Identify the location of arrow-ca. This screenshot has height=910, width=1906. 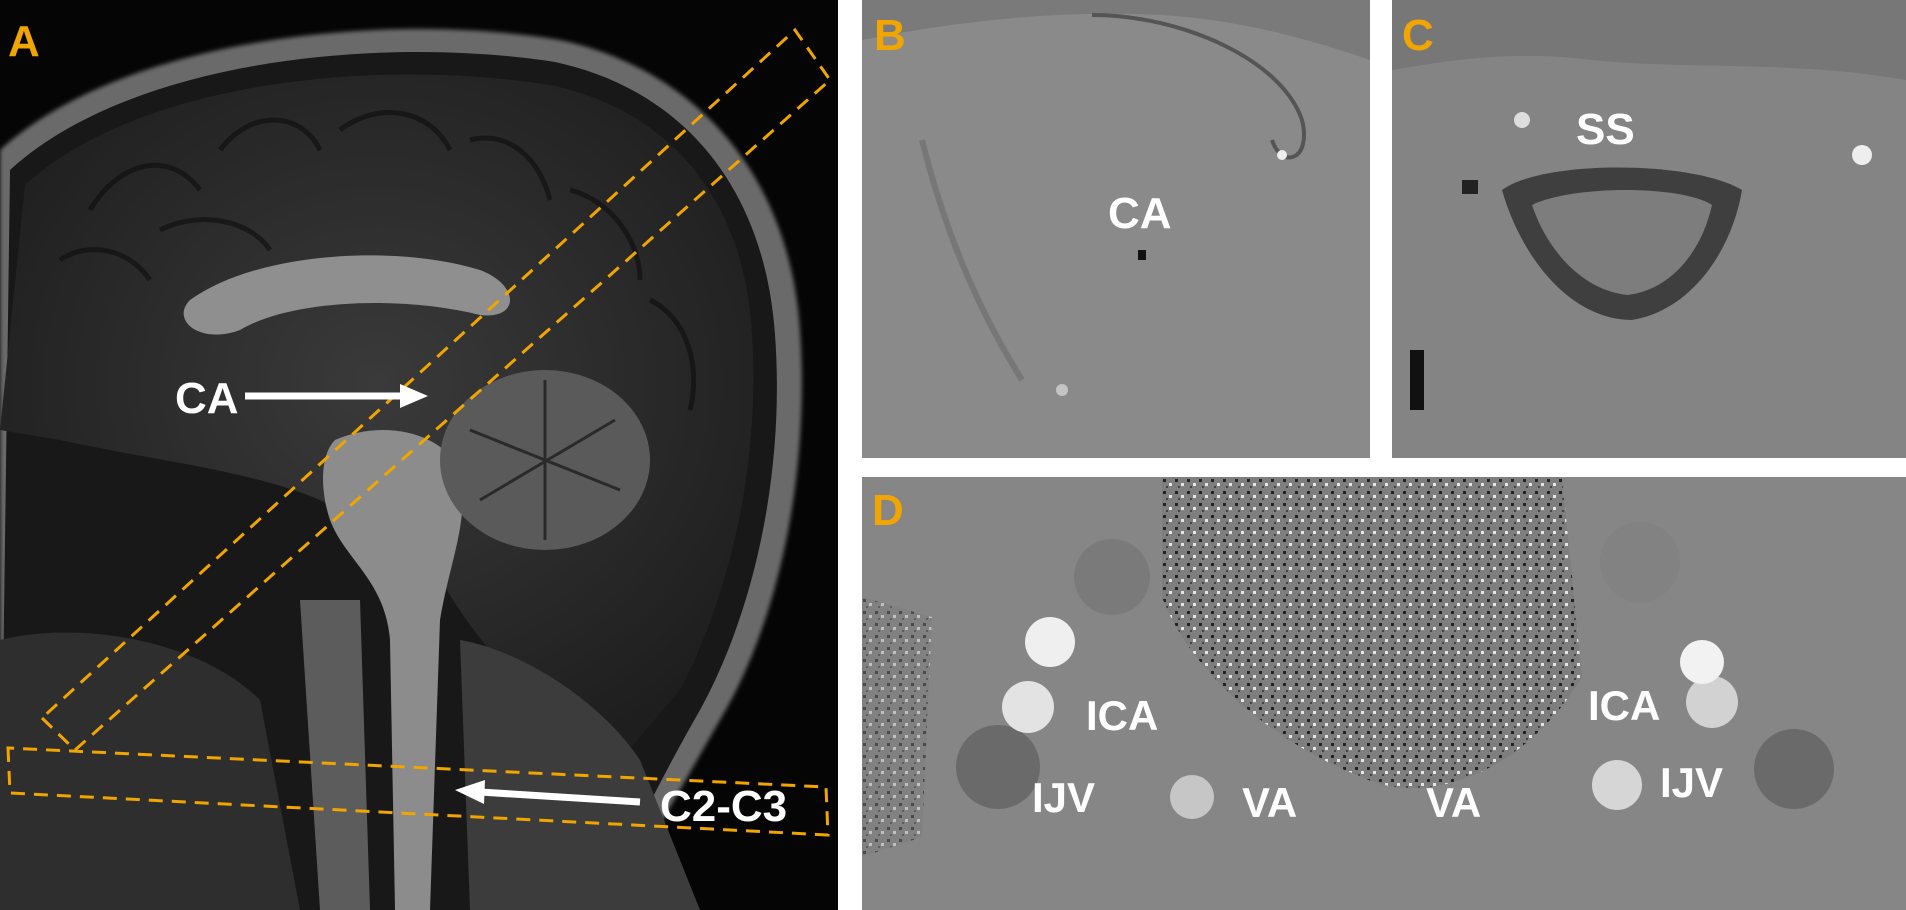
(336, 396).